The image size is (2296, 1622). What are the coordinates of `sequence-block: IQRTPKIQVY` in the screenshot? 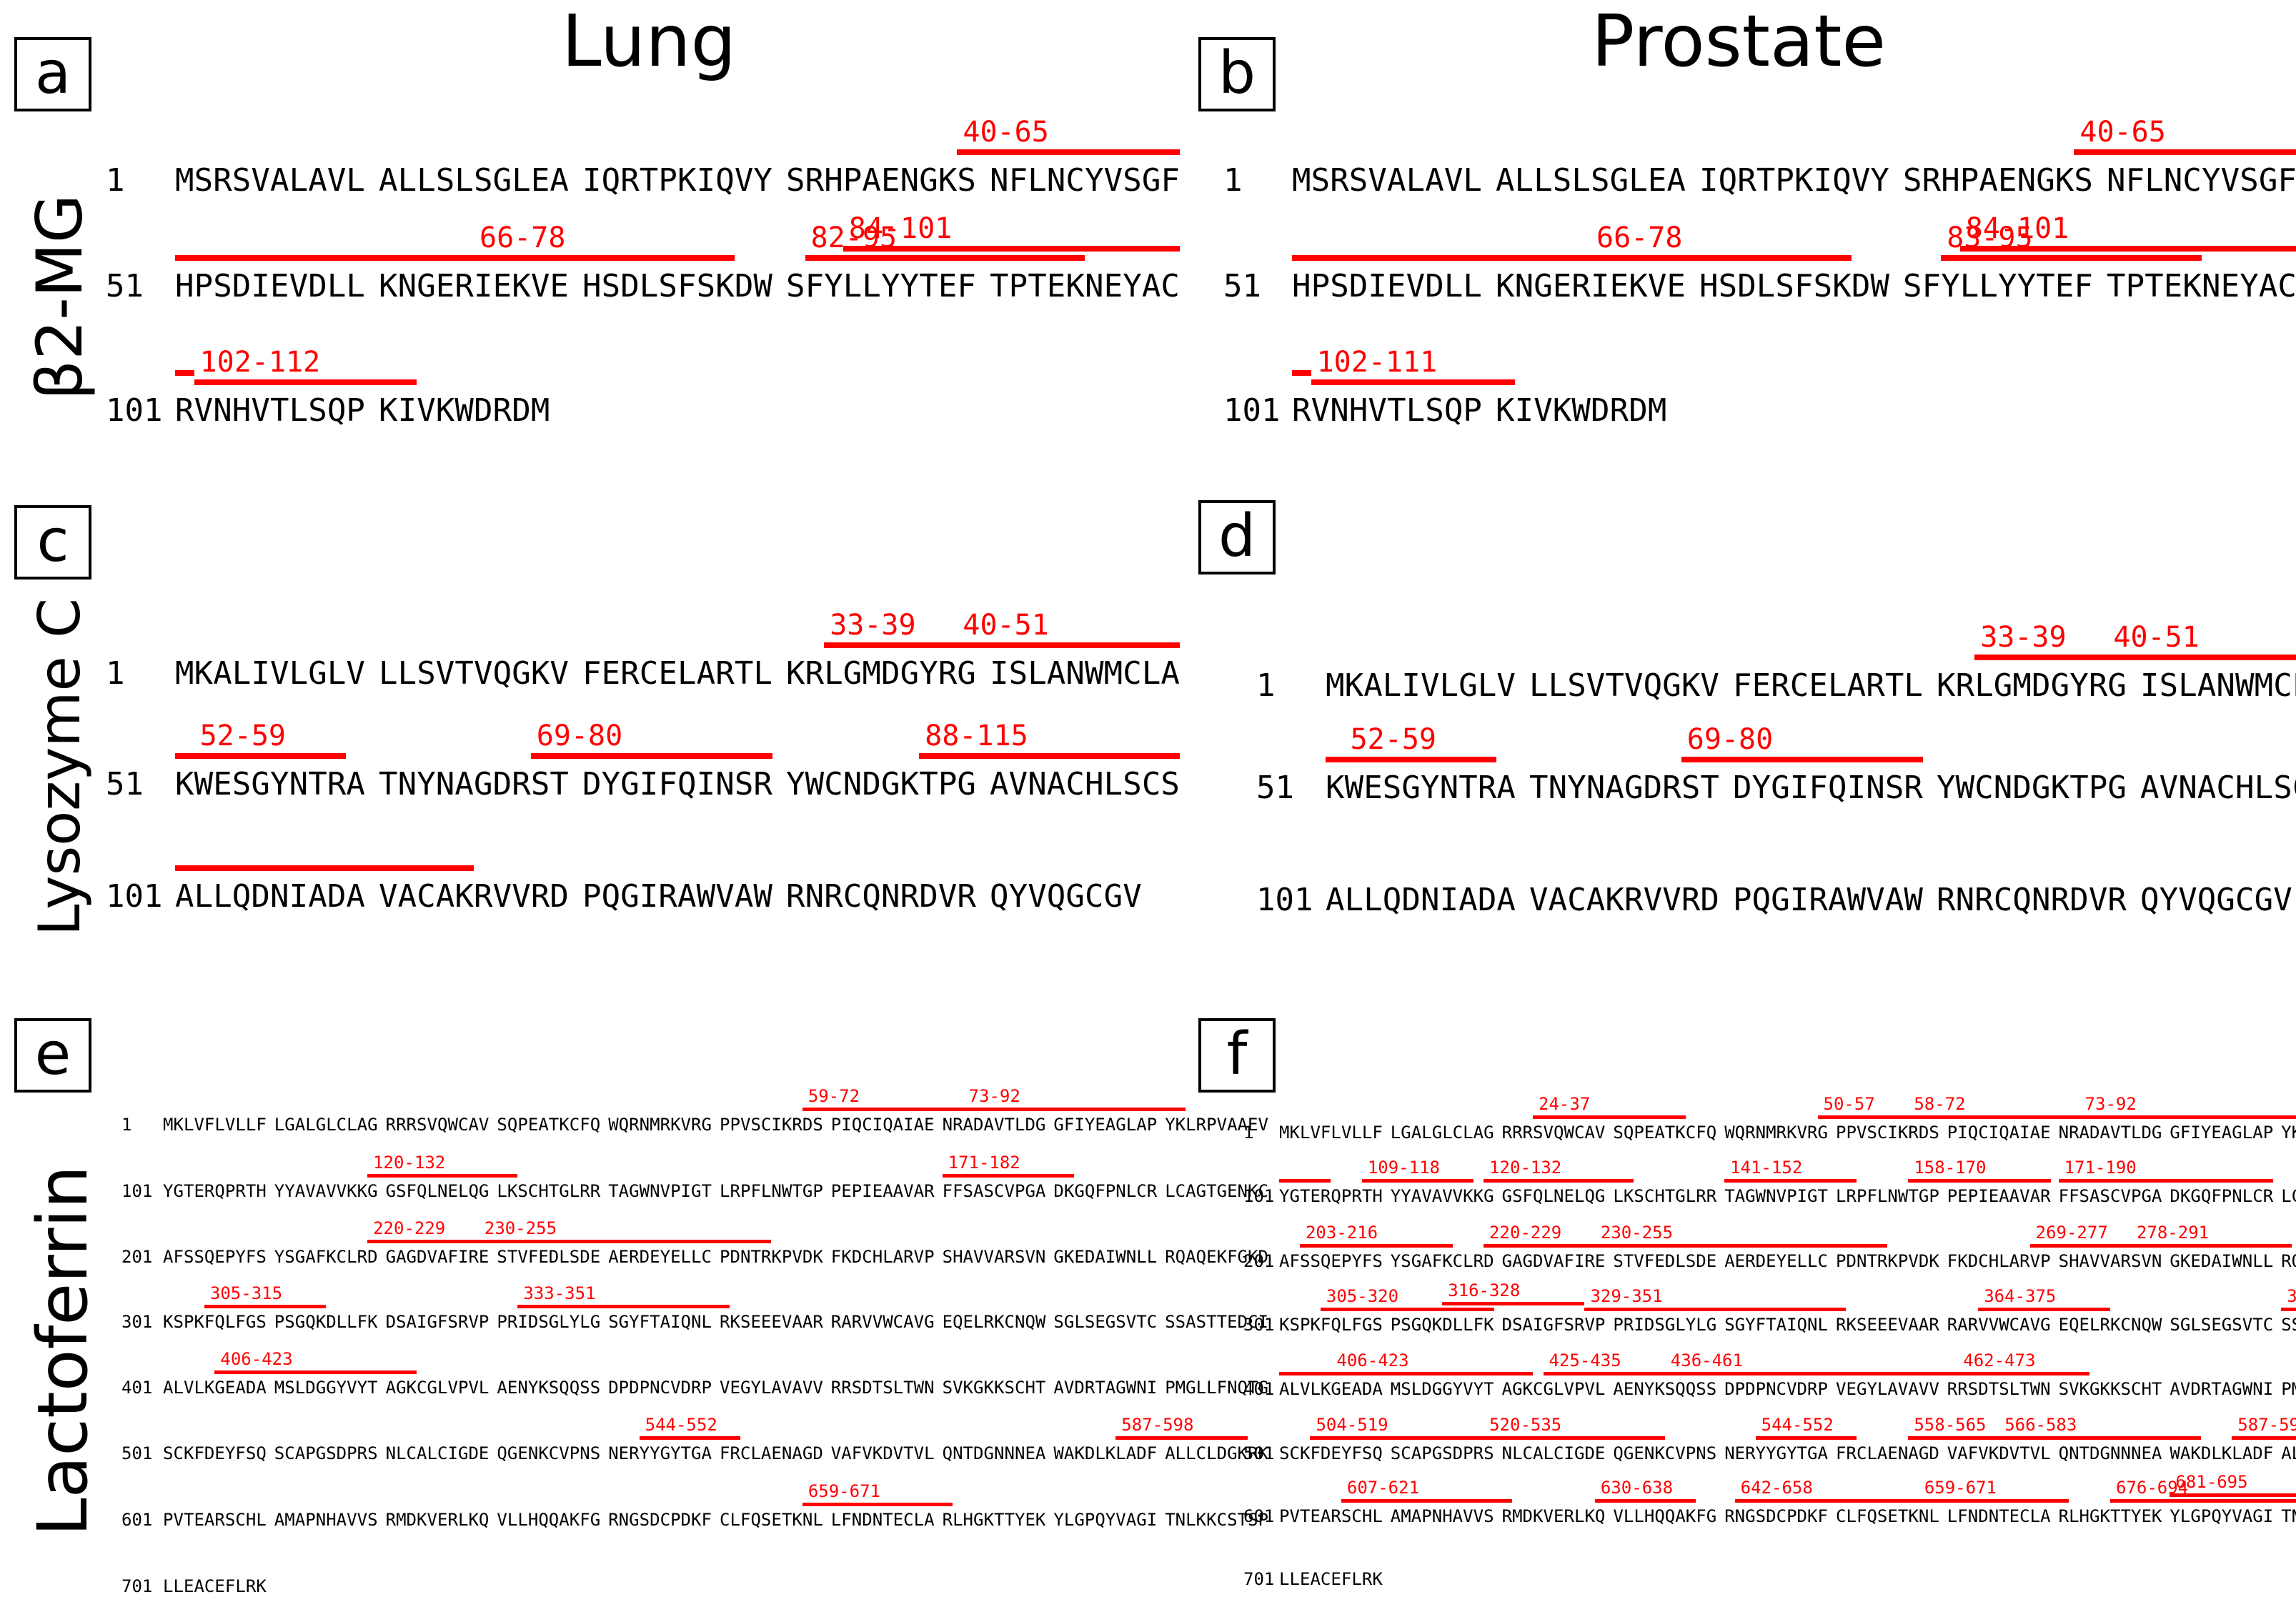 It's located at (1795, 180).